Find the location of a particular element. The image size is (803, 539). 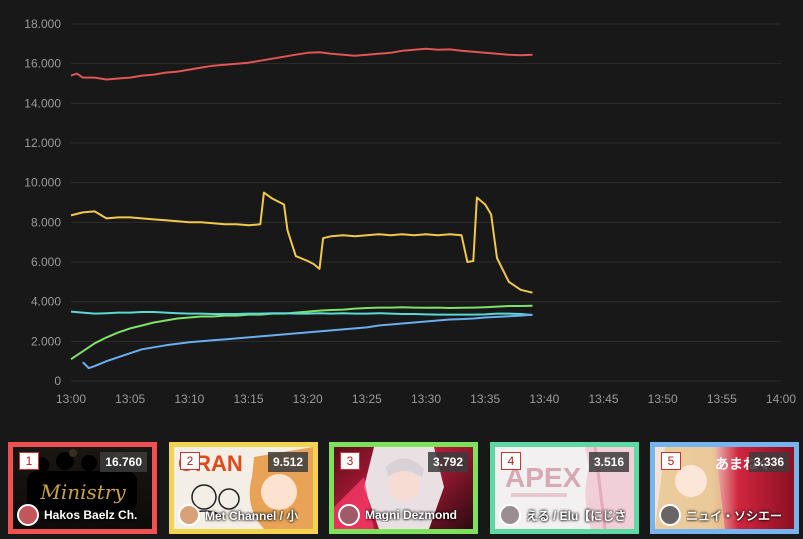

channel-name: ニュイ・ソシエー is located at coordinates (734, 515).